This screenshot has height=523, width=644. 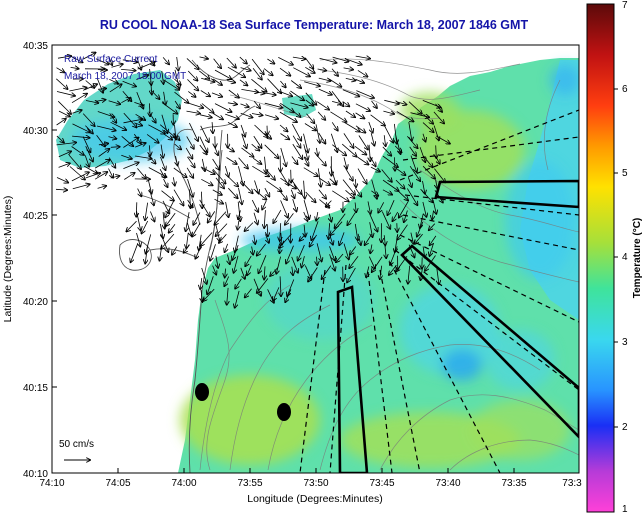 I want to click on colorbar-tick-marks, so click(x=616, y=258).